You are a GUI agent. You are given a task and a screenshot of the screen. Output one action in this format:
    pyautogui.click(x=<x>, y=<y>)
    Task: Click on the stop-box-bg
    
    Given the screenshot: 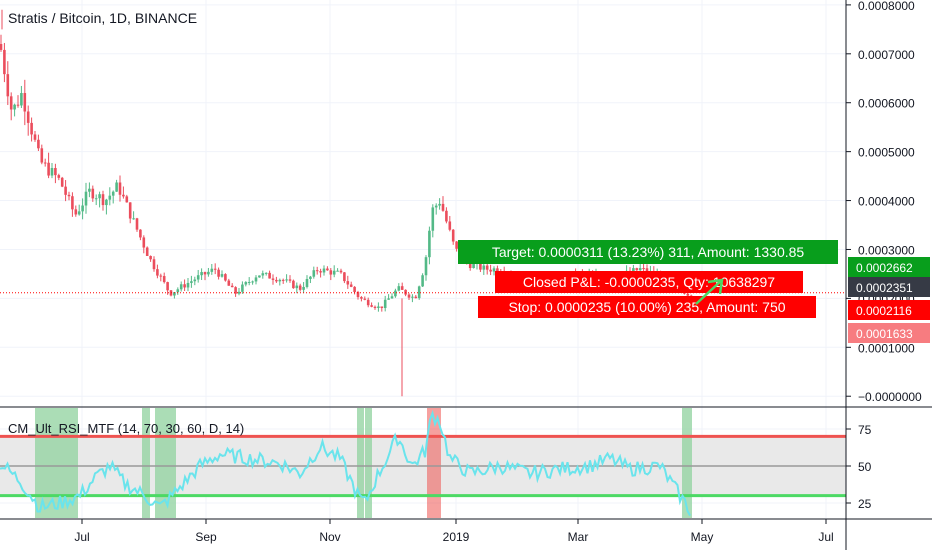 What is the action you would take?
    pyautogui.click(x=647, y=307)
    